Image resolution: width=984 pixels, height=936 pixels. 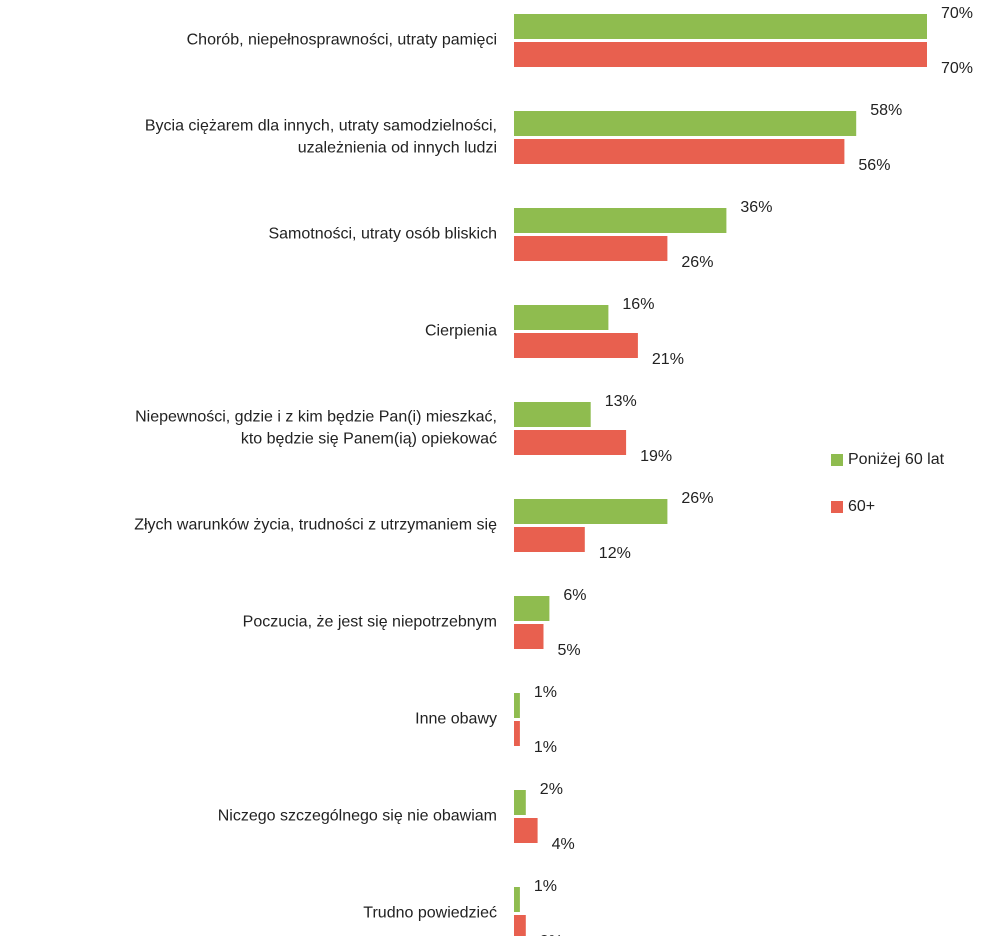 What do you see at coordinates (456, 719) in the screenshot?
I see `category-label: Inne obawy` at bounding box center [456, 719].